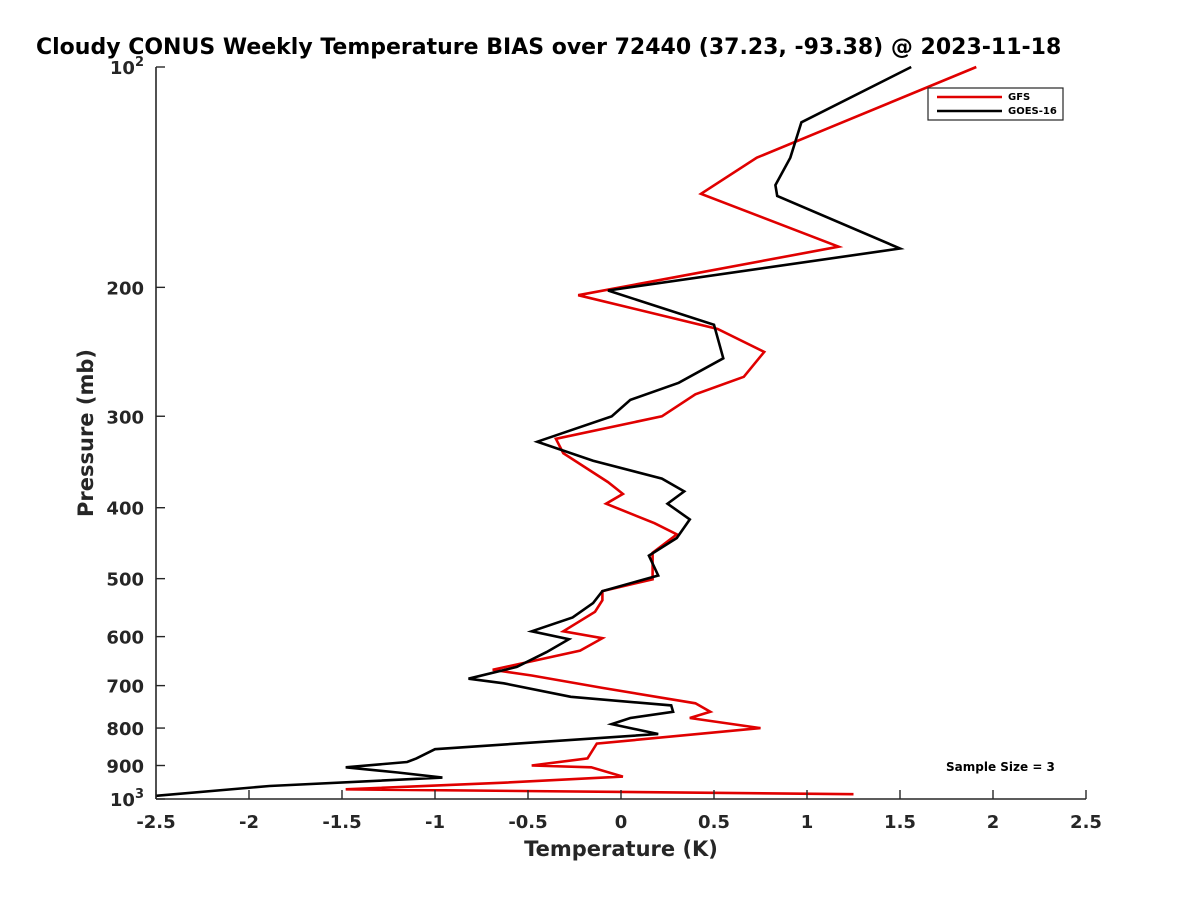 The height and width of the screenshot is (900, 1200). Describe the element at coordinates (1086, 822) in the screenshot. I see `x-tick-label: 2.5` at that location.